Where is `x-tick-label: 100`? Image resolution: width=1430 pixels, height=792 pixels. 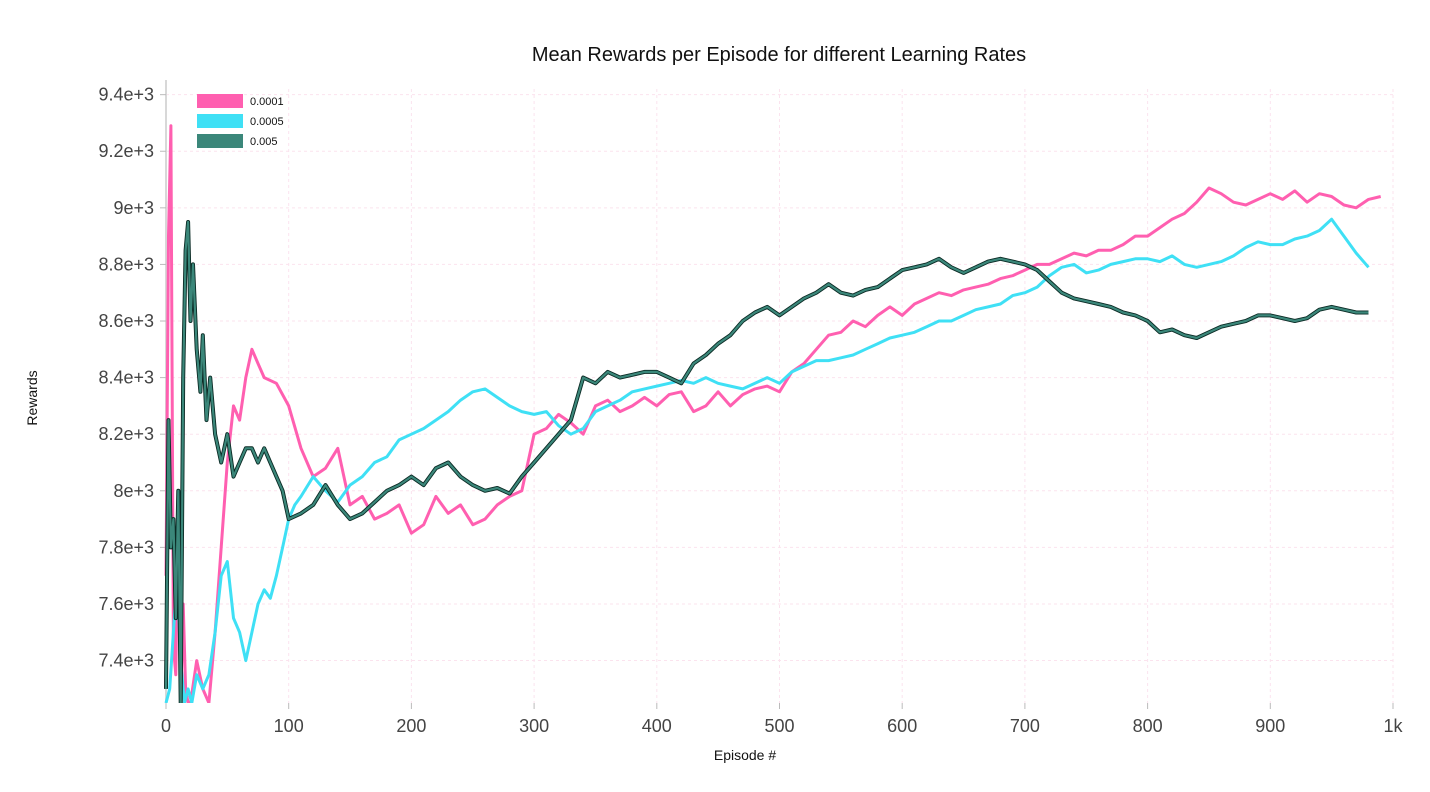
x-tick-label: 100 is located at coordinates (289, 726).